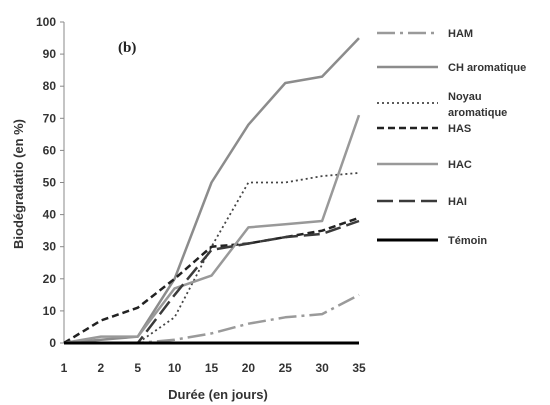  What do you see at coordinates (460, 165) in the screenshot?
I see `legend-label: HAC` at bounding box center [460, 165].